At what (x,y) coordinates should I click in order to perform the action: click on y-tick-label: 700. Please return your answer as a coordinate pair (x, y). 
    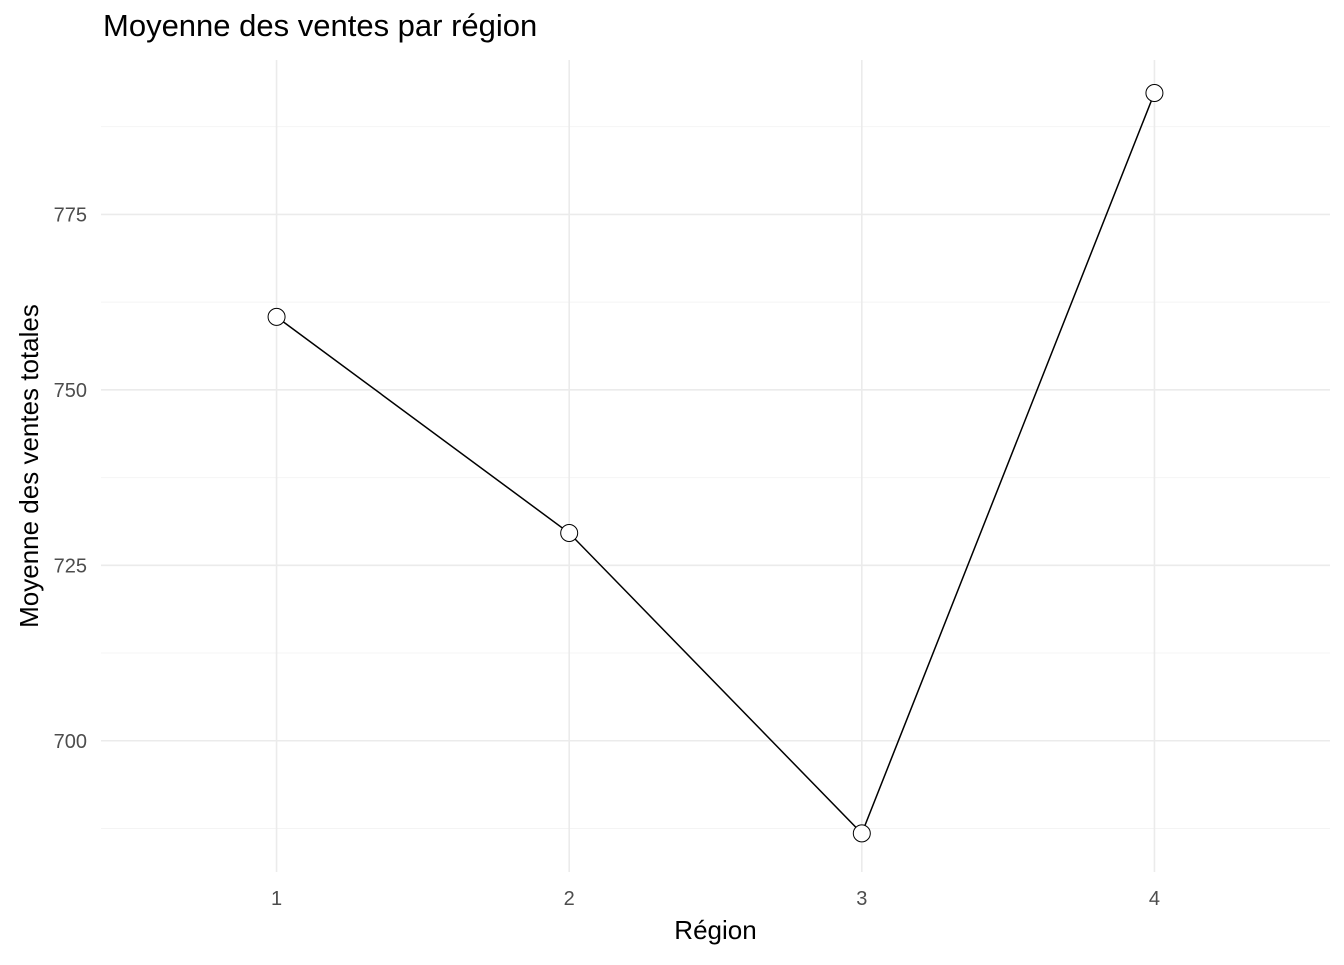
    Looking at the image, I should click on (70, 742).